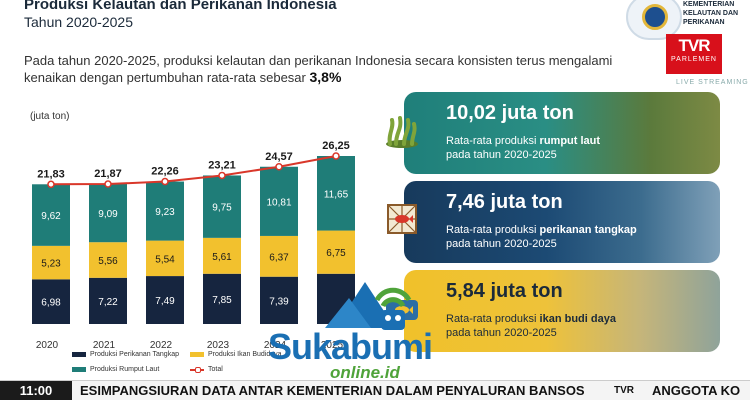  I want to click on bar-segment-0-2022, so click(165, 300).